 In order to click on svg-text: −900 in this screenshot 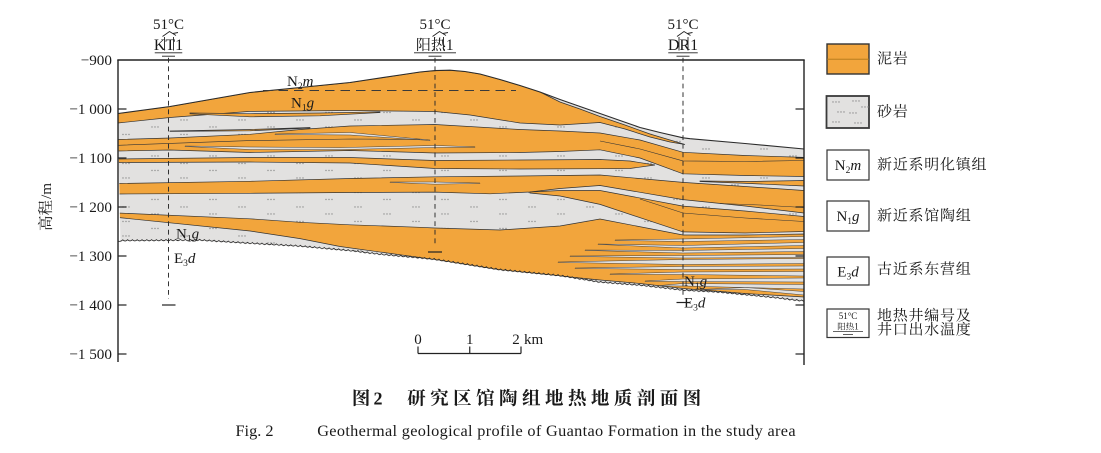, I will do `click(97, 60)`.